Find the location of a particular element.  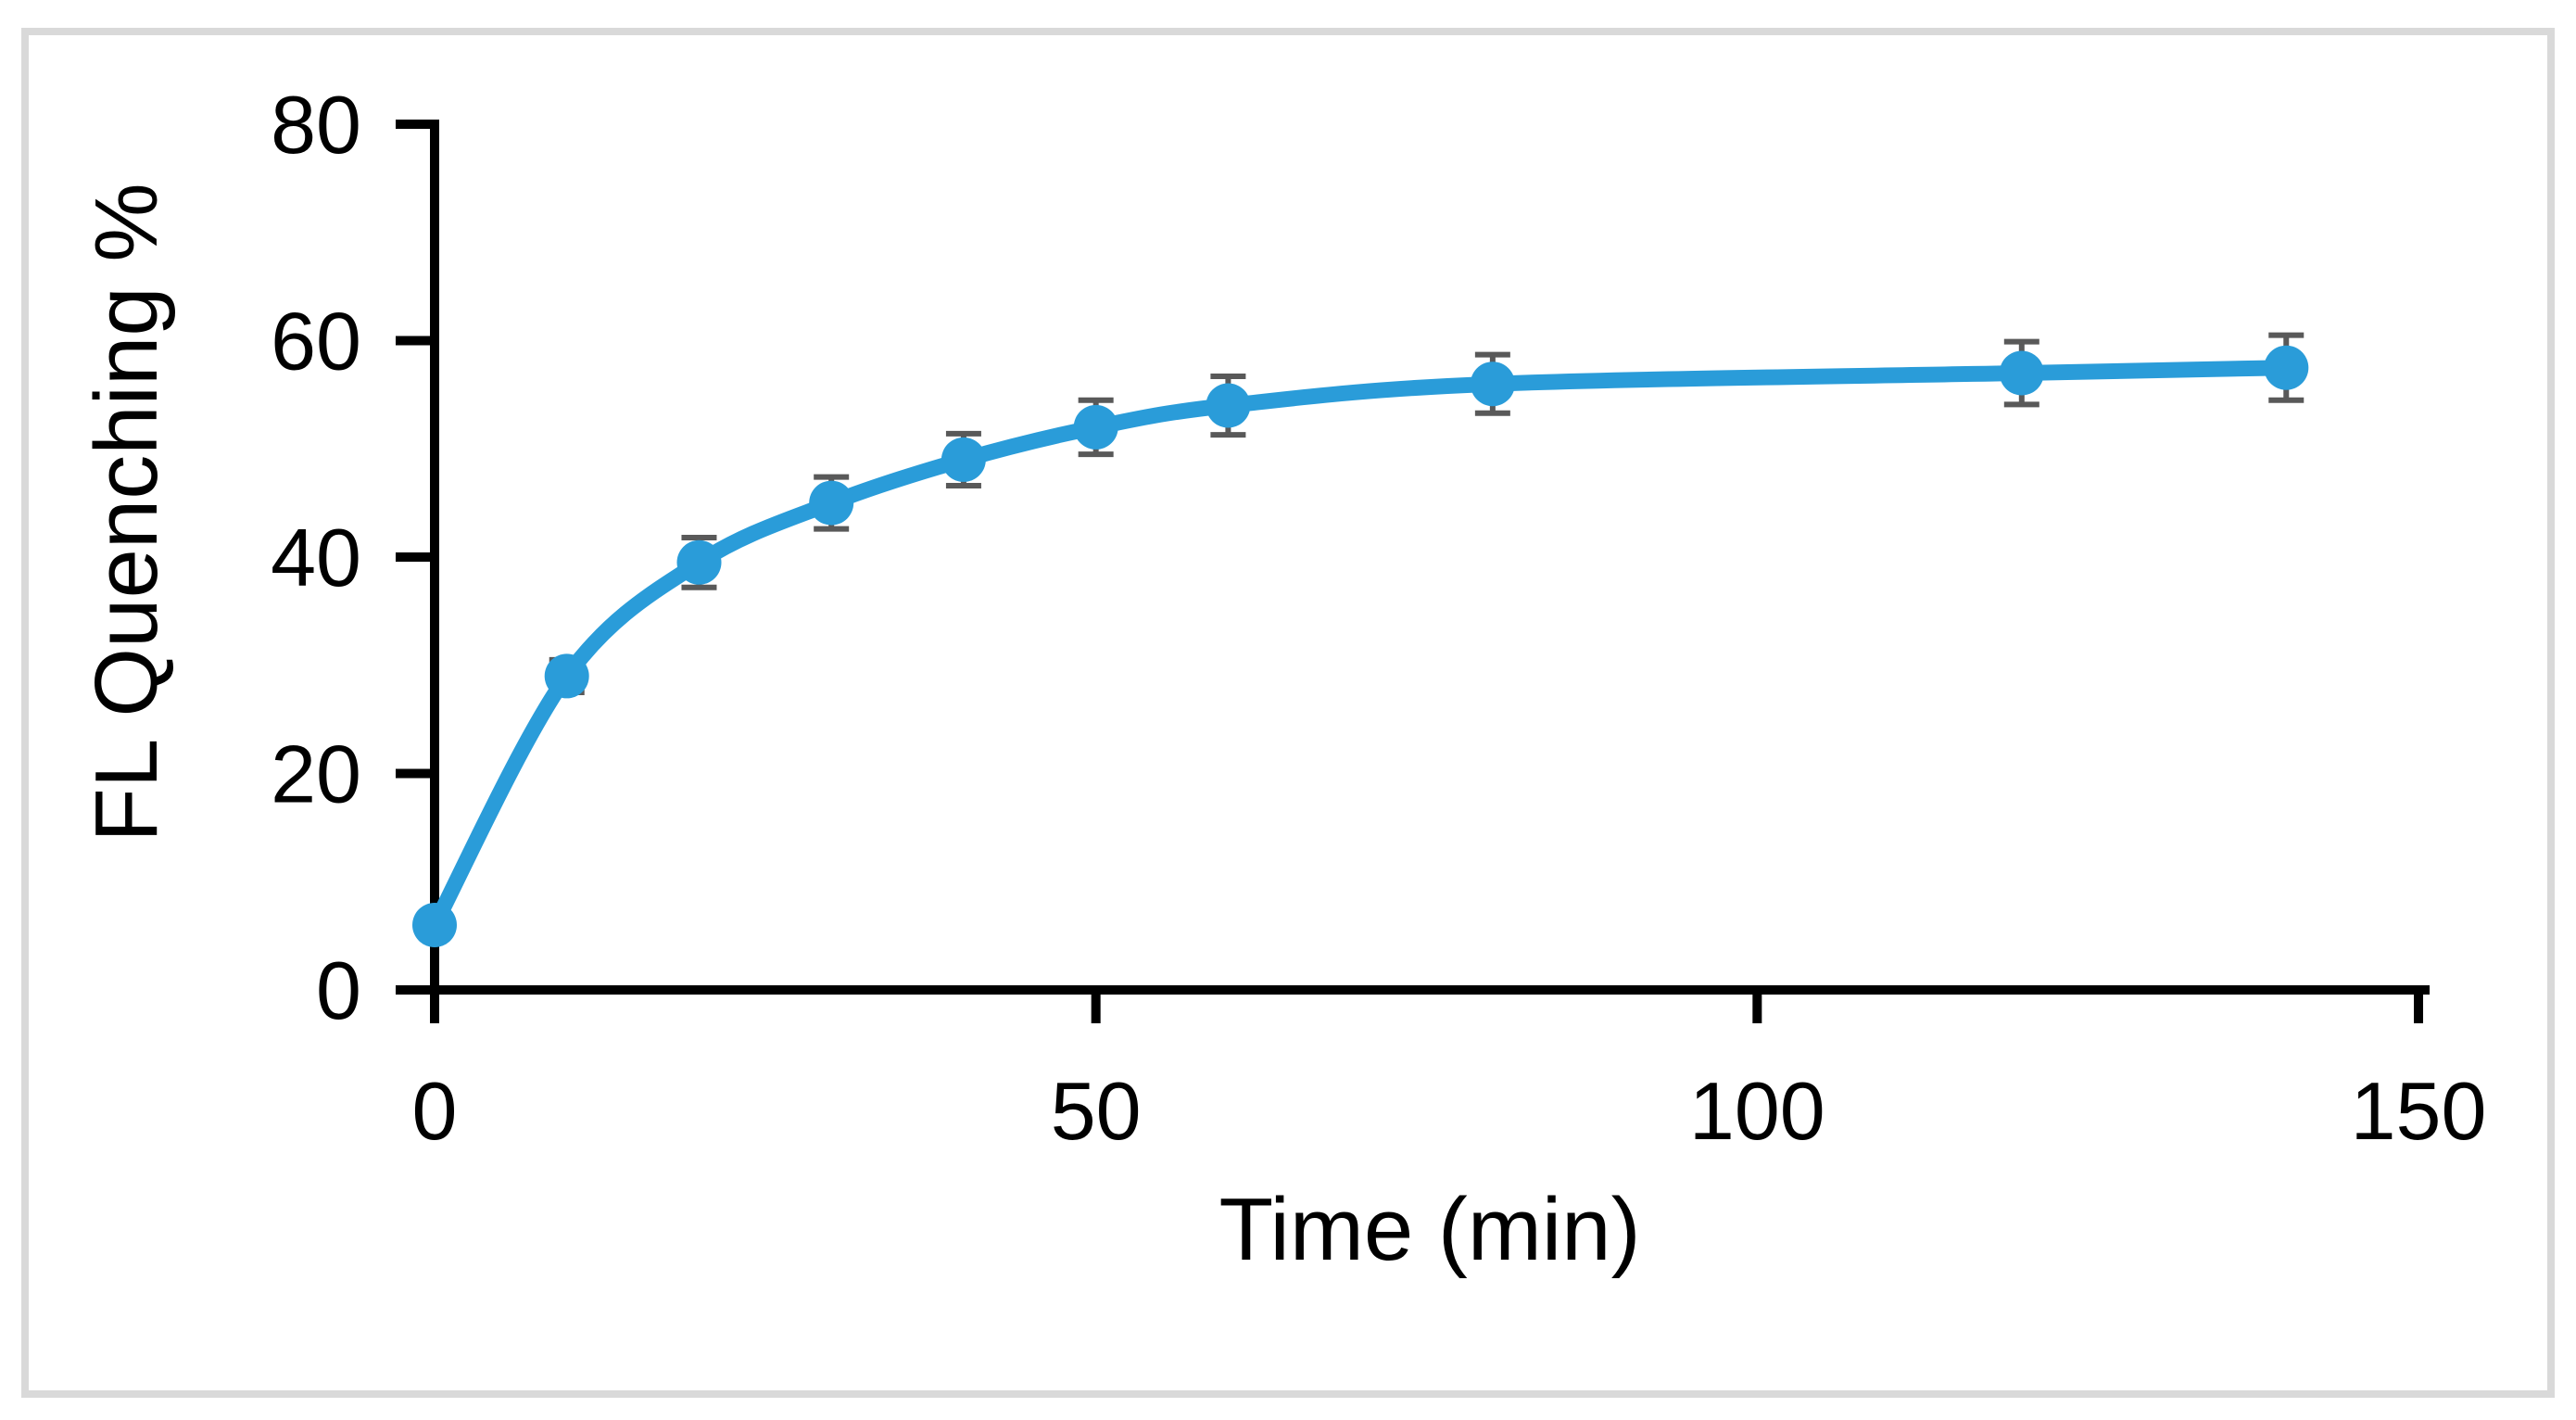

x-tick-label: 150 is located at coordinates (2419, 1111).